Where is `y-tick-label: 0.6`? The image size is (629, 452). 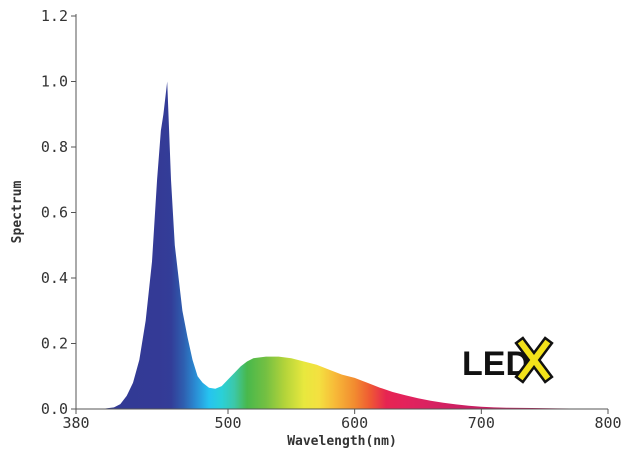 y-tick-label: 0.6 is located at coordinates (54, 213).